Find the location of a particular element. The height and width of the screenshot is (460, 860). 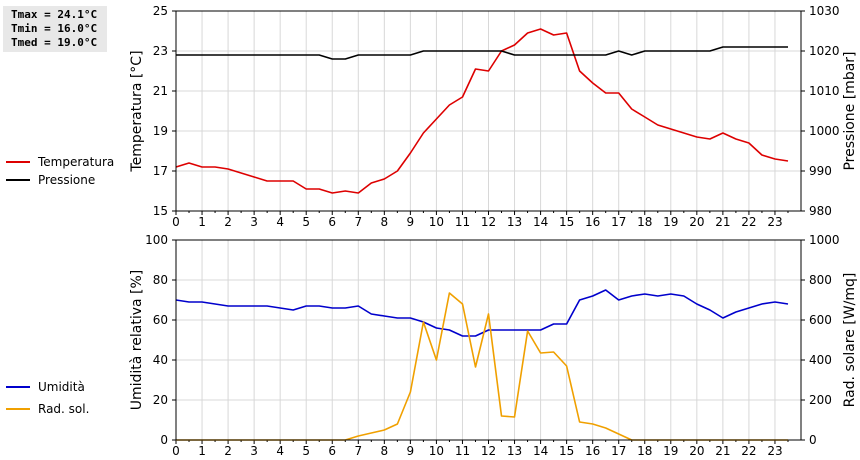

panel1-legend-label-pressione: Pressione is located at coordinates (66, 180).